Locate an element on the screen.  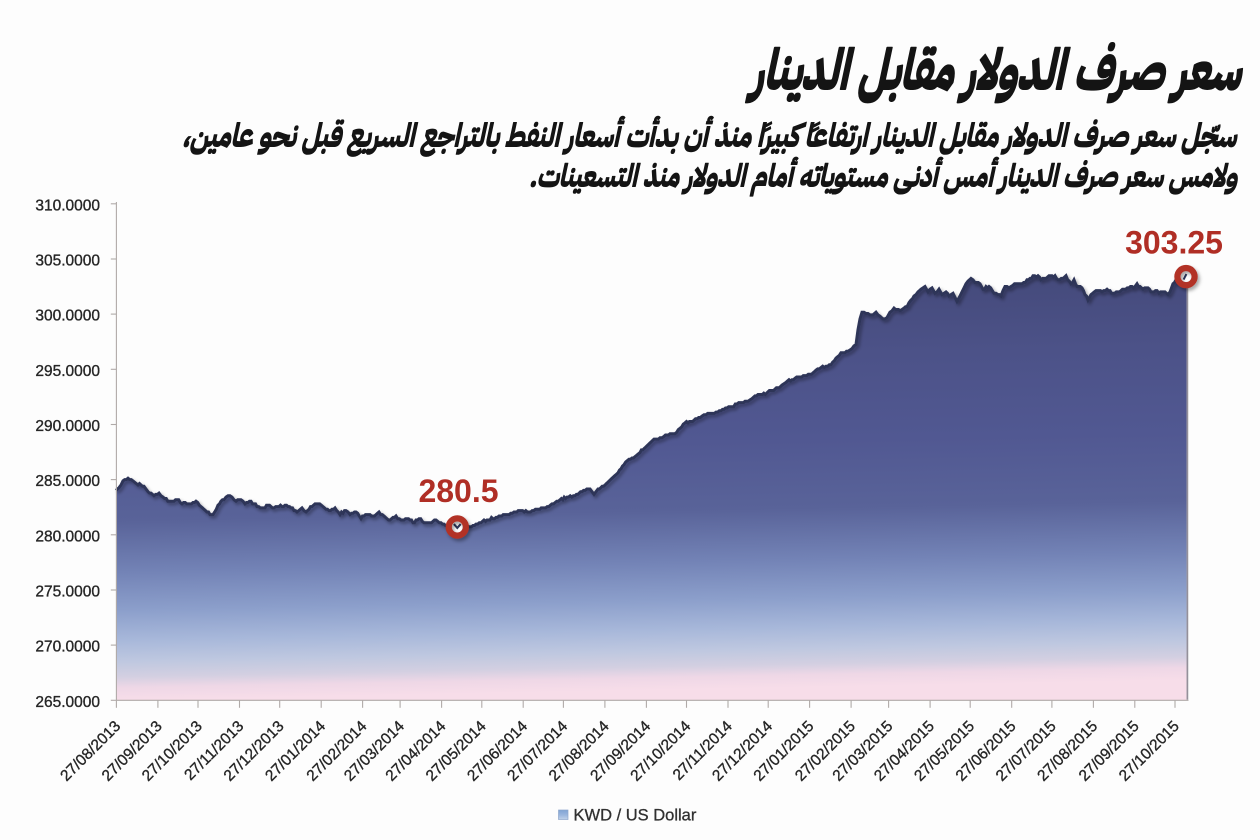
svg-text: 300.0000 is located at coordinates (67, 316).